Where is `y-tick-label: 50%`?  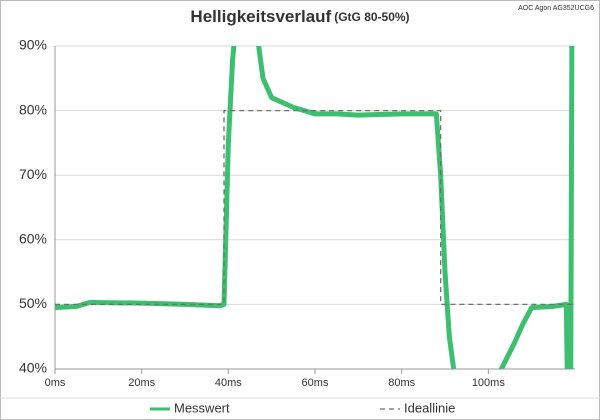 y-tick-label: 50% is located at coordinates (33, 303).